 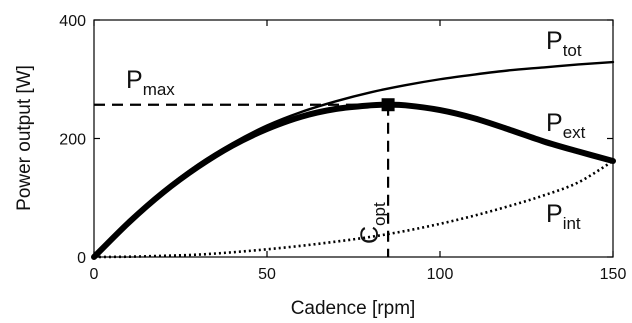 What do you see at coordinates (81, 258) in the screenshot?
I see `y-tick-label: 0` at bounding box center [81, 258].